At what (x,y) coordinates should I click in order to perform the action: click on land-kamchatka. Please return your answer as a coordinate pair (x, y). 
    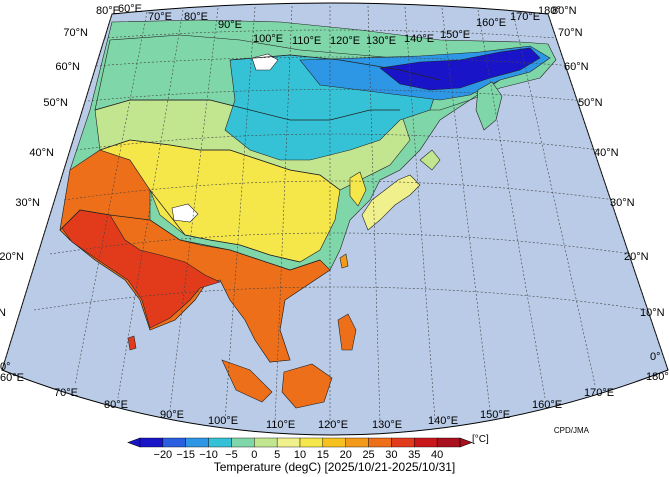
    Looking at the image, I should click on (489, 106).